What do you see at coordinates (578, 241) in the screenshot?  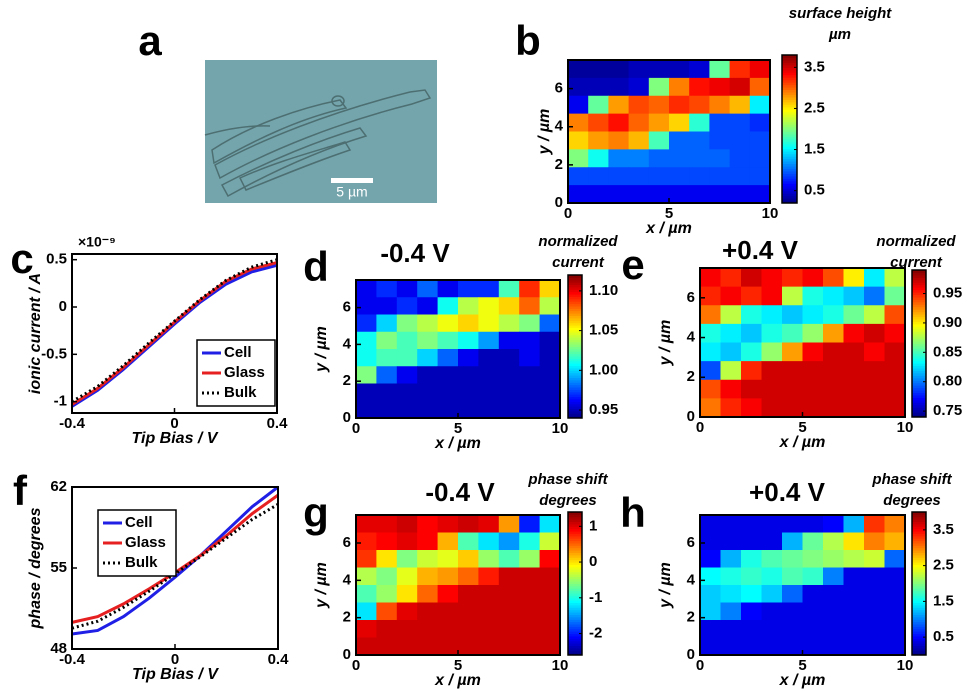 I see `colorbar-label: normalized` at bounding box center [578, 241].